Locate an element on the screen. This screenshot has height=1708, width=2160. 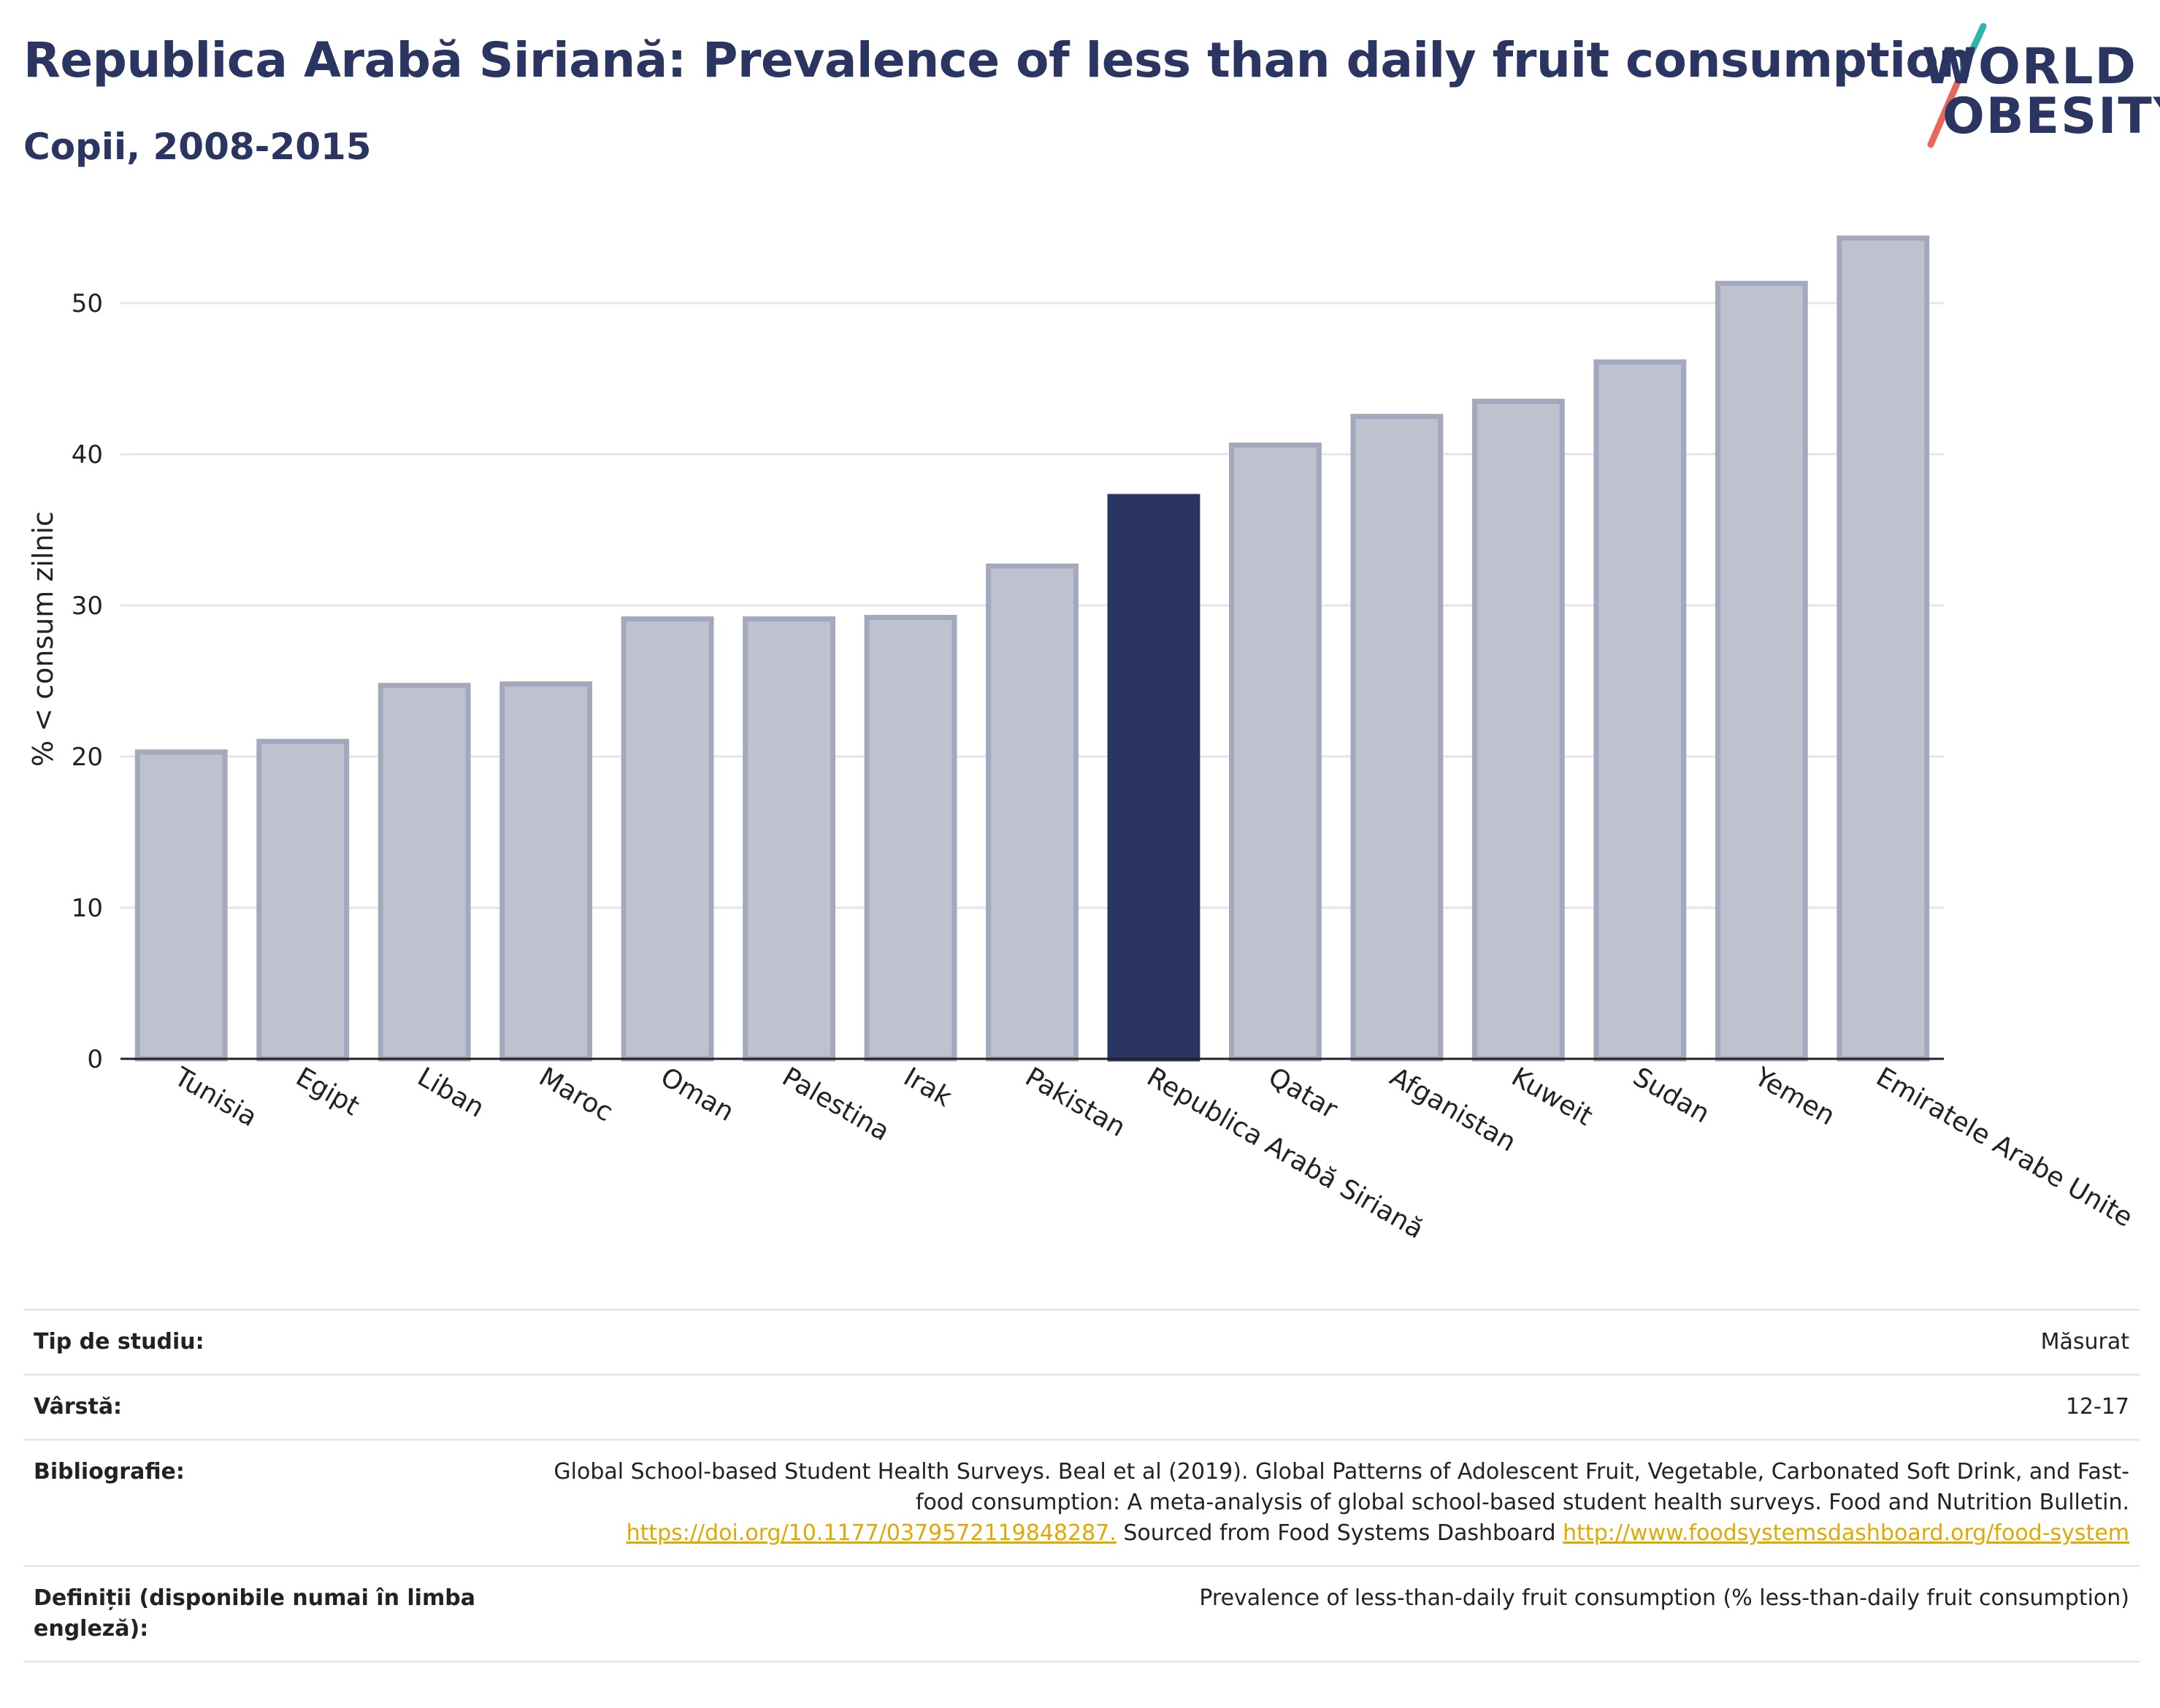
age-label: Vârstă: is located at coordinates (78, 1407).